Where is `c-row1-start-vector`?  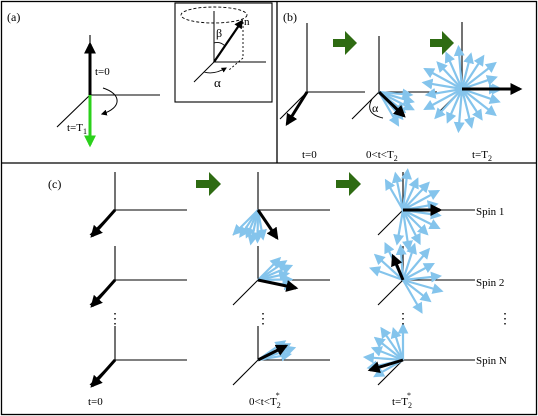
c-row1-start-vector is located at coordinates (103, 223).